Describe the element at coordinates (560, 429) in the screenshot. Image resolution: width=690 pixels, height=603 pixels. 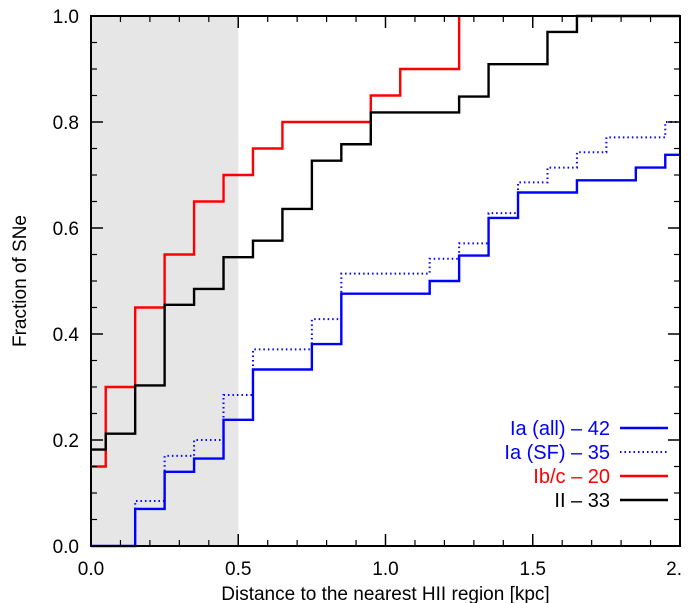
I see `legend-label: Ia (all) – 42` at that location.